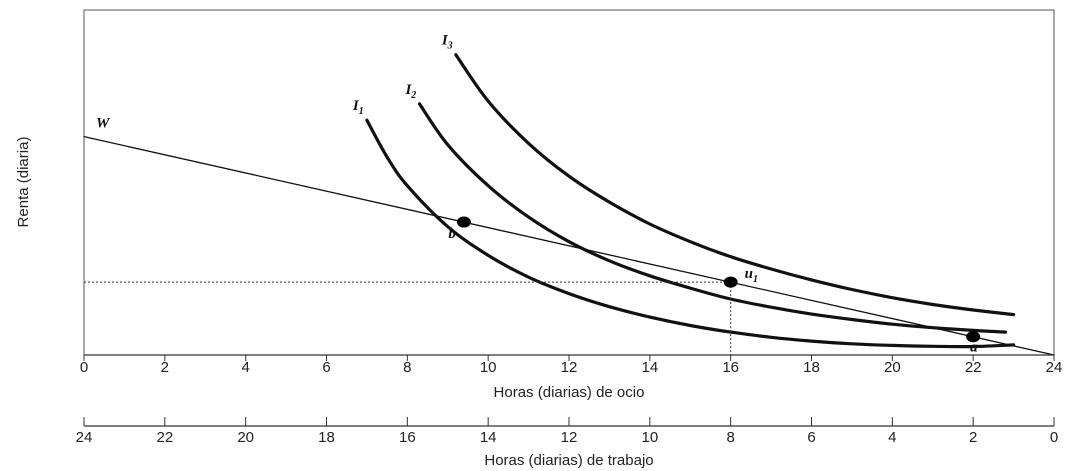 The image size is (1073, 471). What do you see at coordinates (811, 367) in the screenshot?
I see `x-tick-label: 18` at bounding box center [811, 367].